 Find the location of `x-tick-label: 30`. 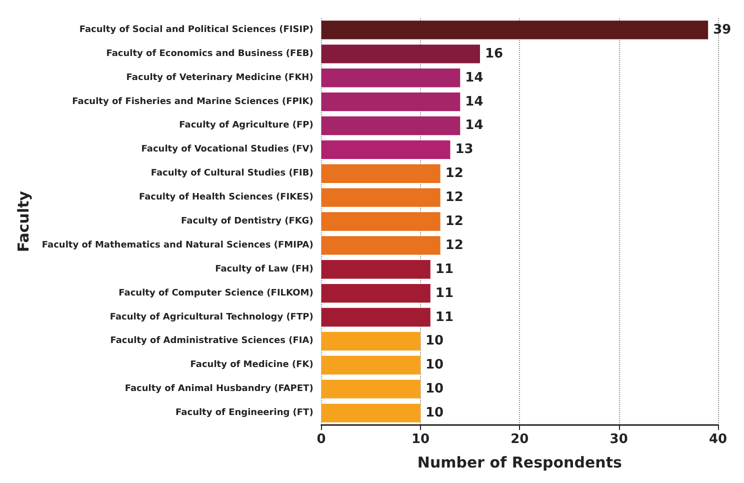

x-tick-label: 30 is located at coordinates (619, 439).